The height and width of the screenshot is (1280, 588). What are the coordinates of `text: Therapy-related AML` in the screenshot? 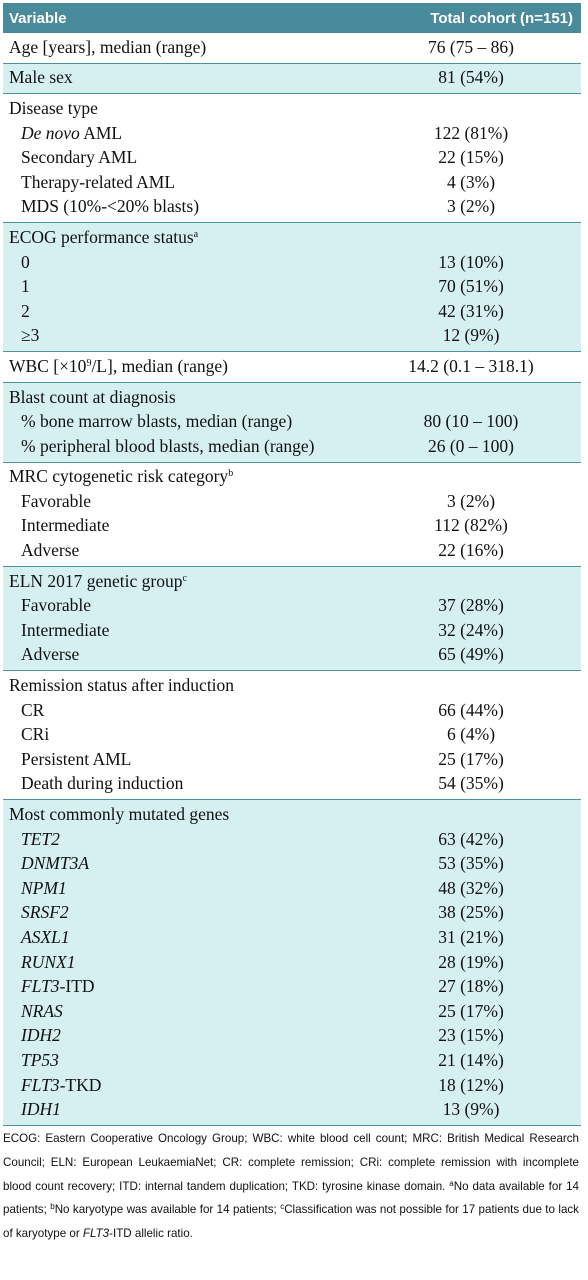 It's located at (98, 181).